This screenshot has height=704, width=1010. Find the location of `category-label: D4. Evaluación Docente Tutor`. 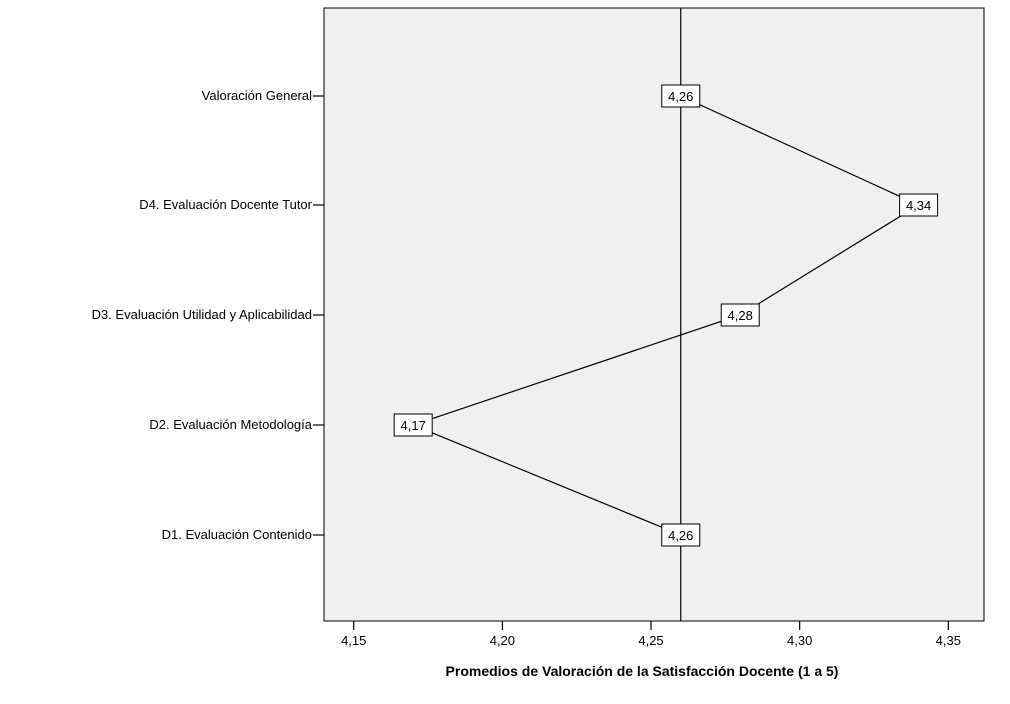

category-label: D4. Evaluación Docente Tutor is located at coordinates (225, 204).